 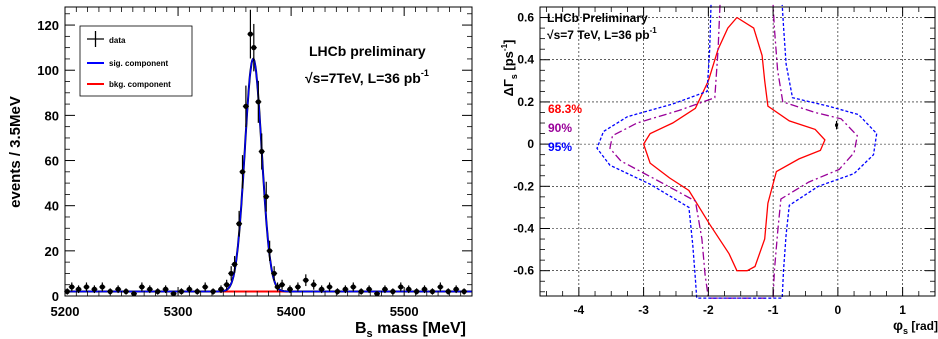 I want to click on legend-item-data: data, so click(x=106, y=39).